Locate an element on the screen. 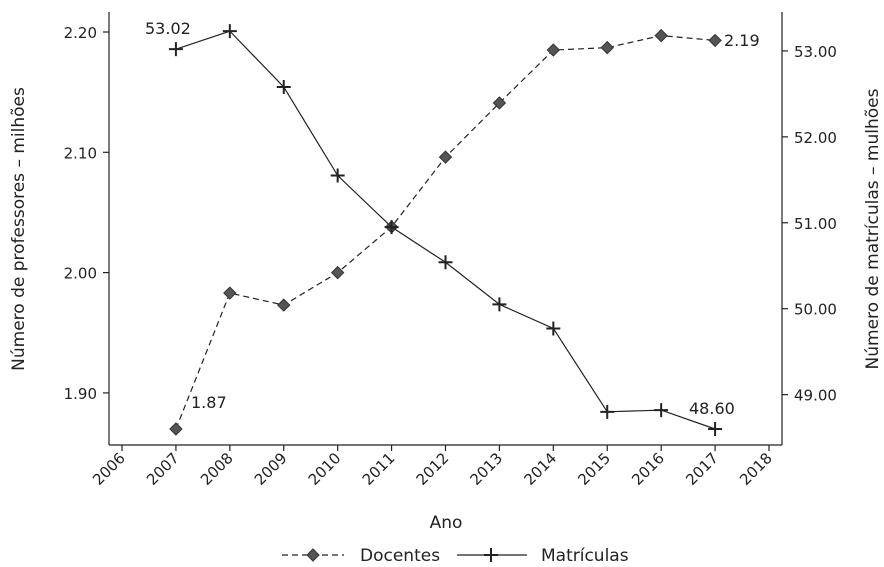 This screenshot has width=884, height=567. x-tick-label: 2013 is located at coordinates (487, 469).